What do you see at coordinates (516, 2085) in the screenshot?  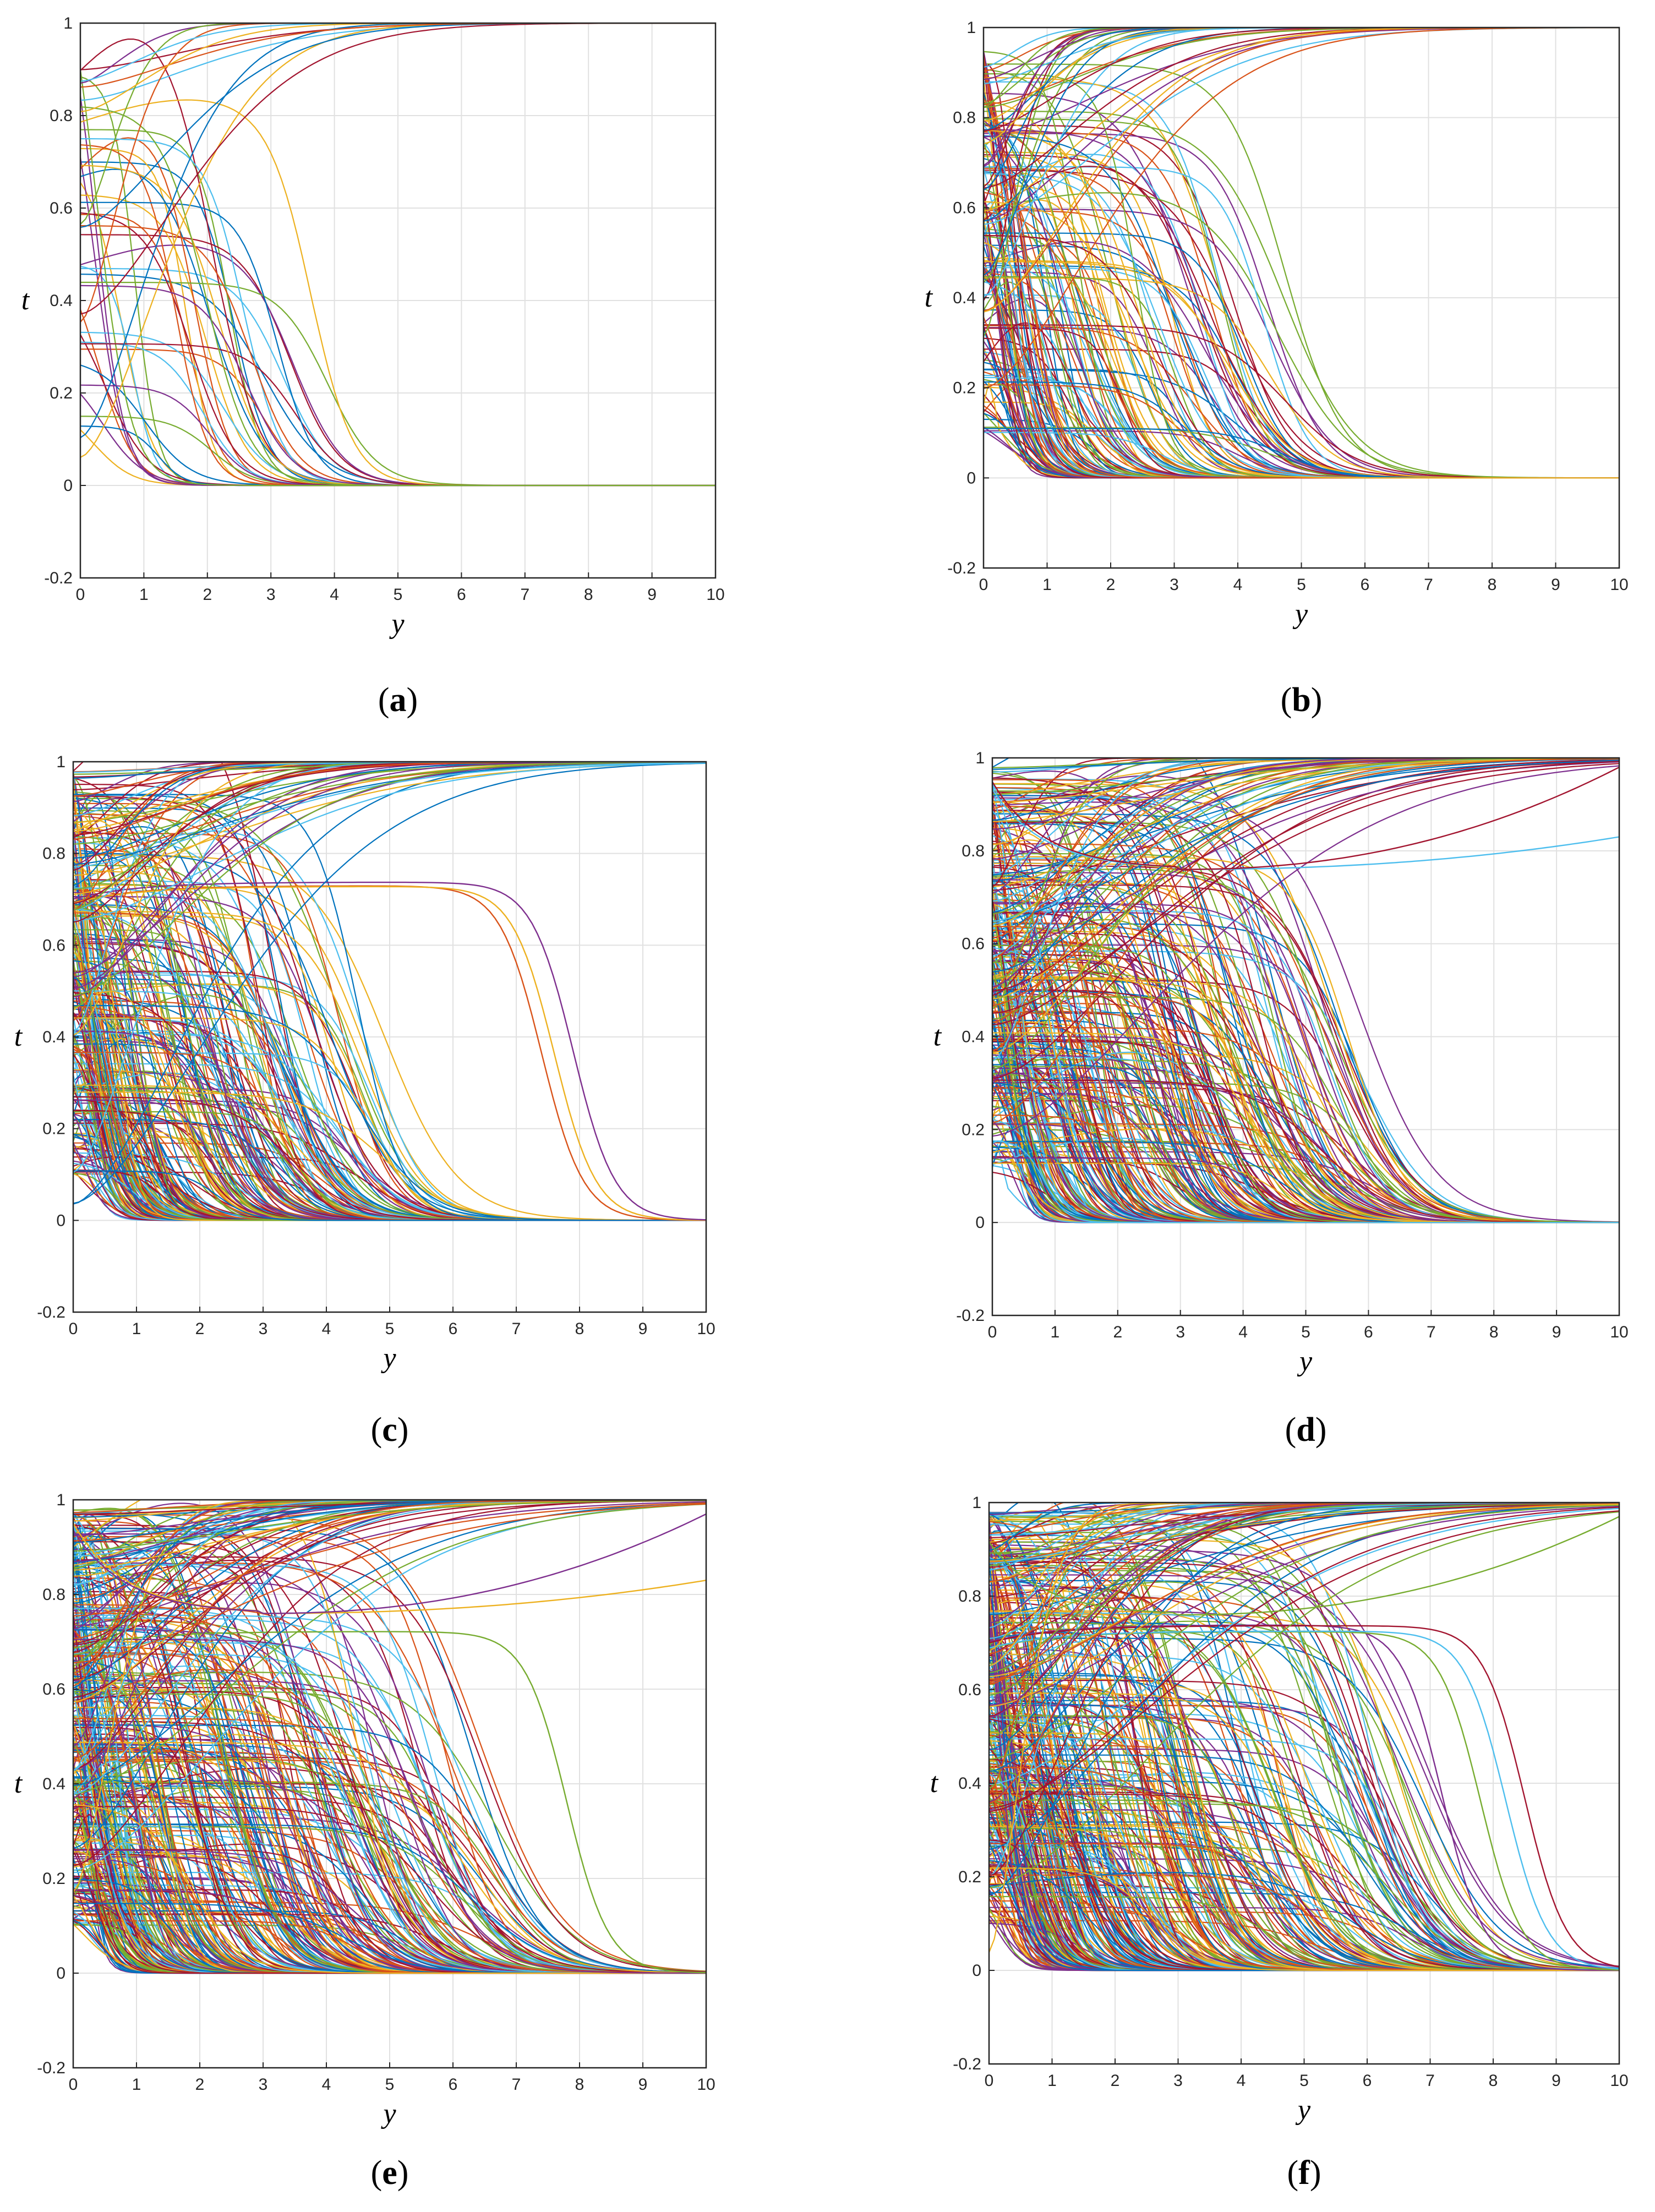 I see `x-tick-label: 7` at bounding box center [516, 2085].